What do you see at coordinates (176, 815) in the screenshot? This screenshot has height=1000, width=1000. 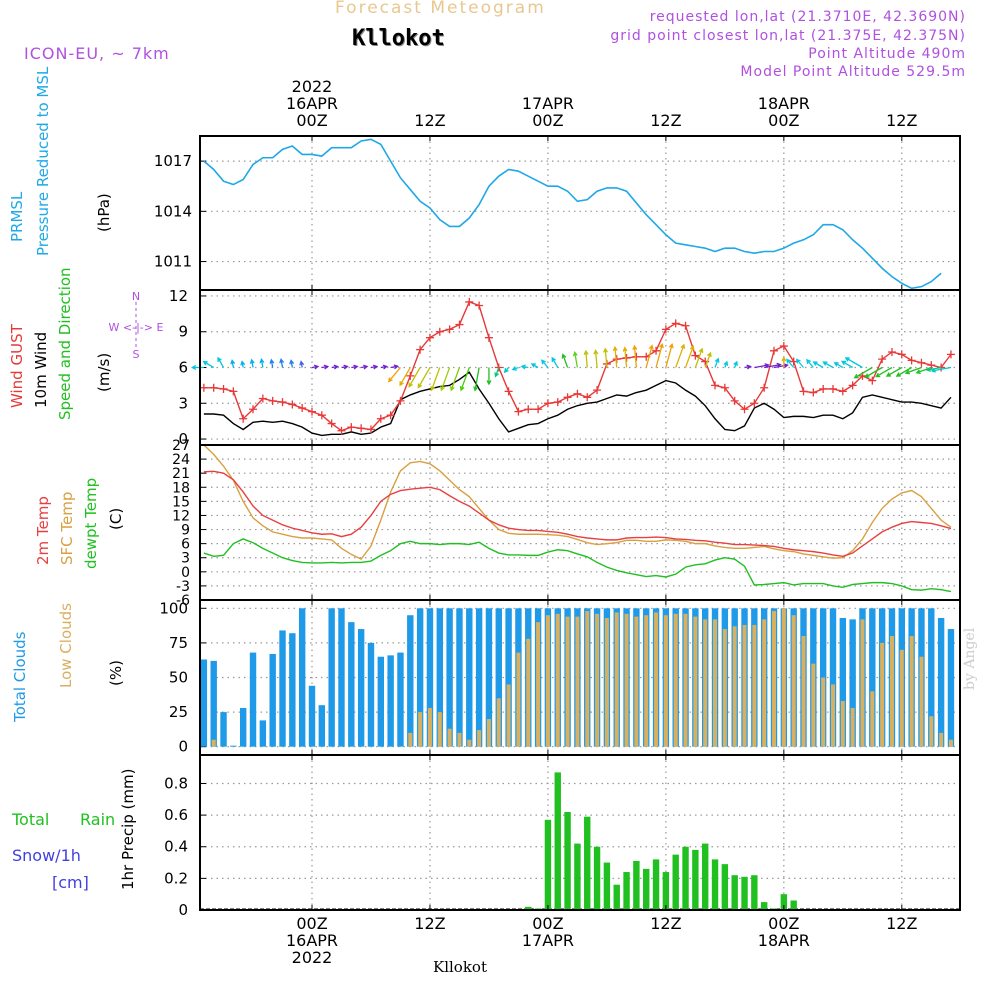 I see `y-tick-label: 0.6` at bounding box center [176, 815].